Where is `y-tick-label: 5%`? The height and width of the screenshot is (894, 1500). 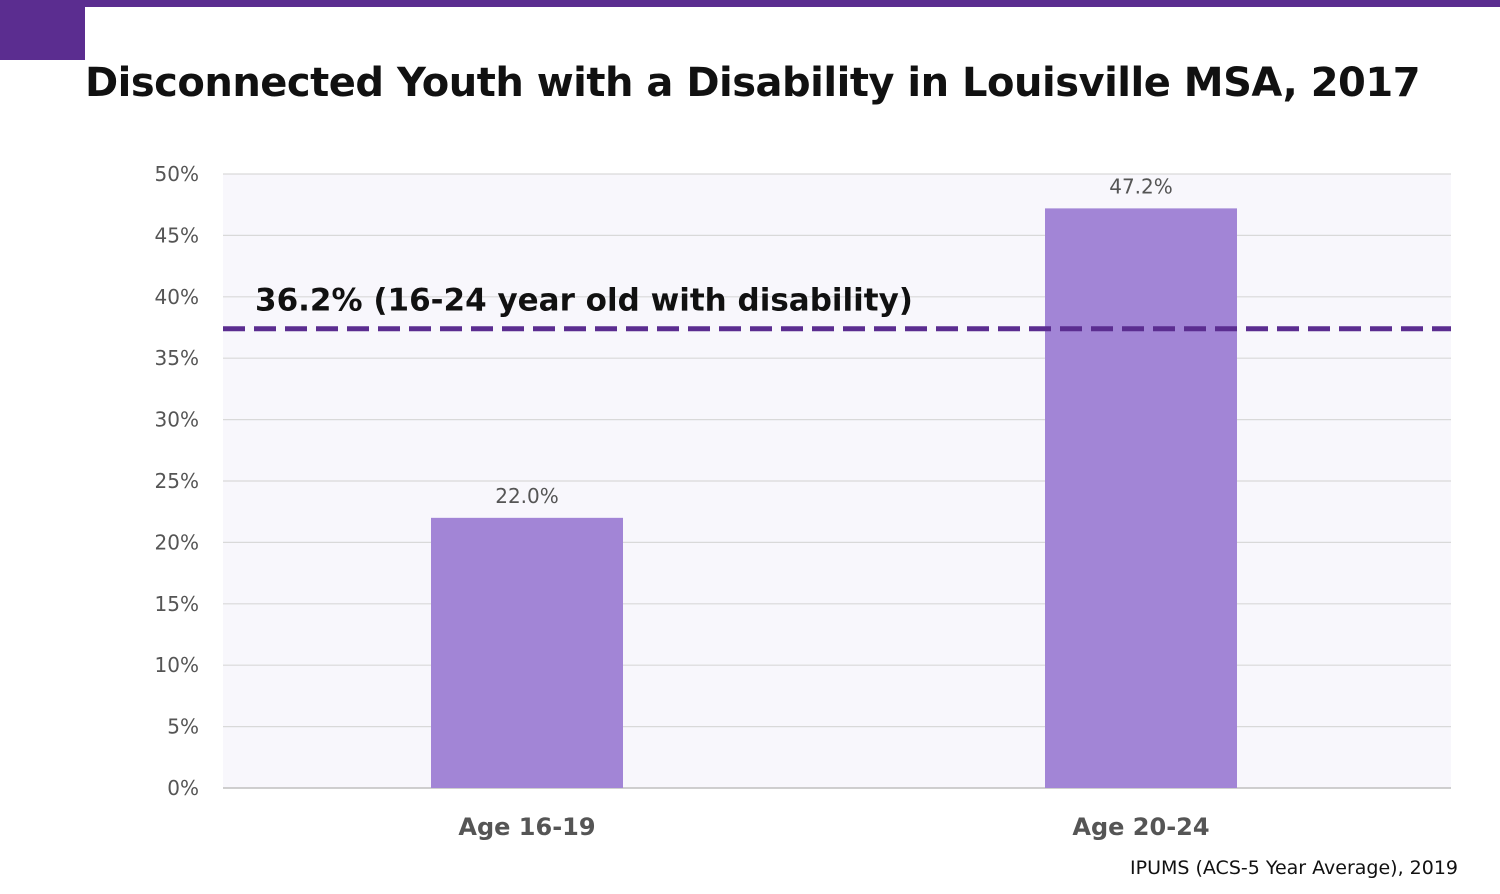 y-tick-label: 5% is located at coordinates (183, 727).